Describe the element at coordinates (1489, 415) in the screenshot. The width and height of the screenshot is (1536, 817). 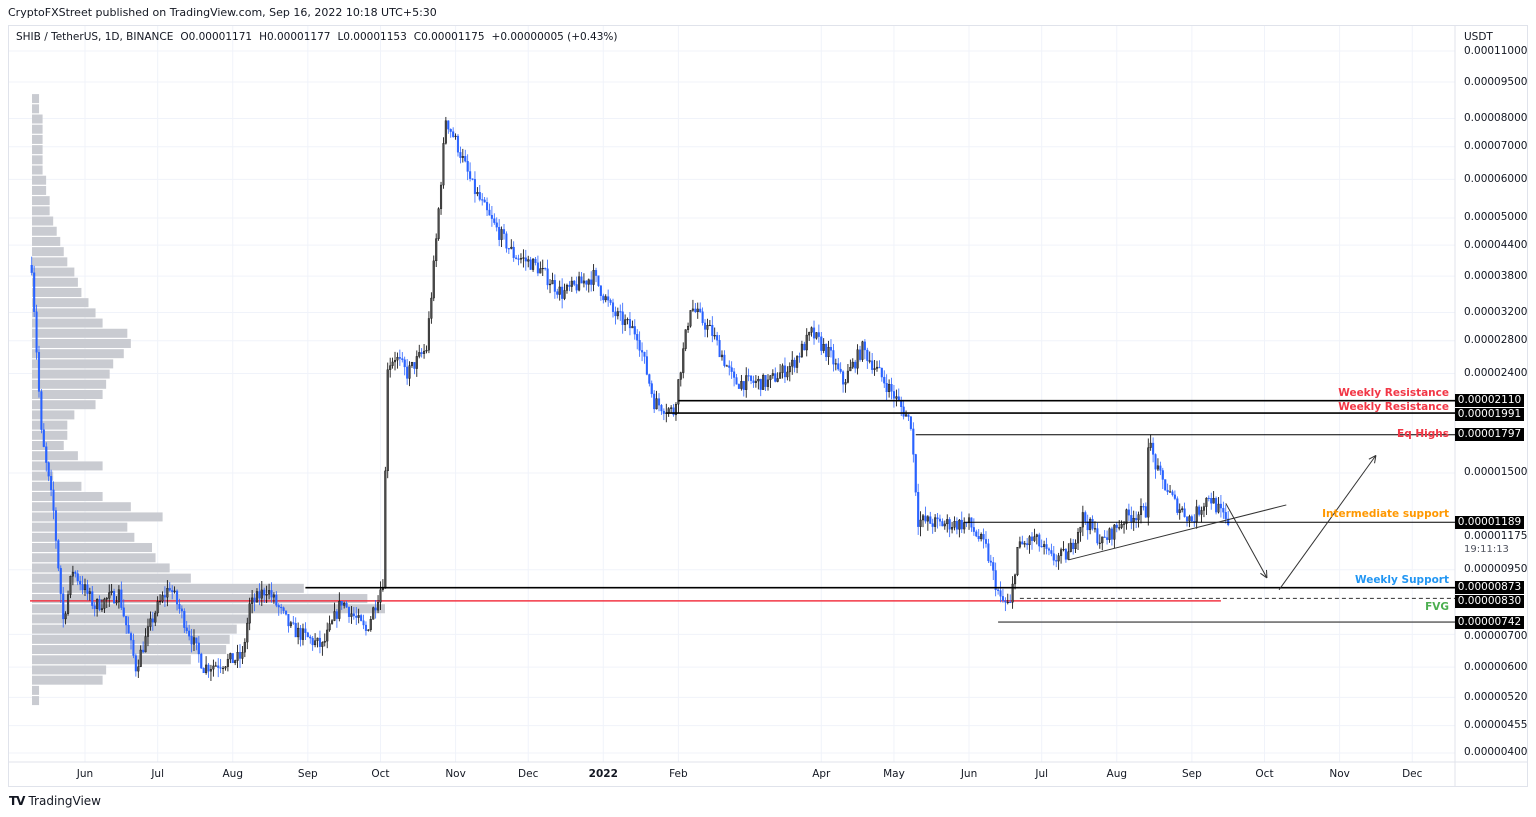
I see `level-price-tag: 0.00001991` at that location.